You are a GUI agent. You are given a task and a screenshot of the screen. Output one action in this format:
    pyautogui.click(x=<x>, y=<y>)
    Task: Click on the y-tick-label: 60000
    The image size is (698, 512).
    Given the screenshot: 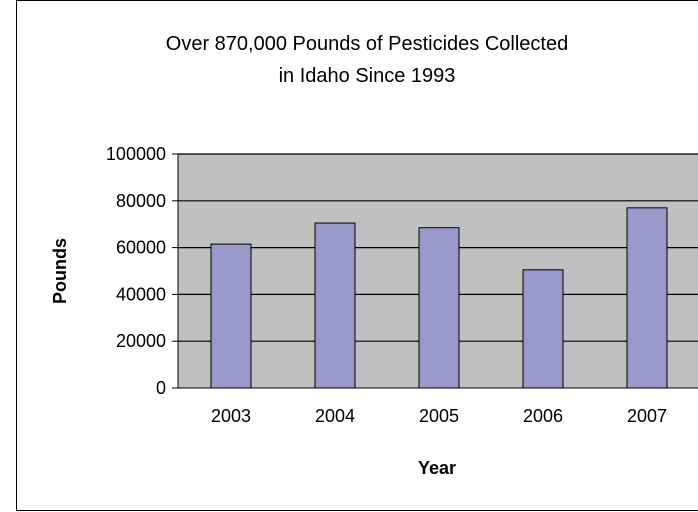 What is the action you would take?
    pyautogui.click(x=141, y=248)
    